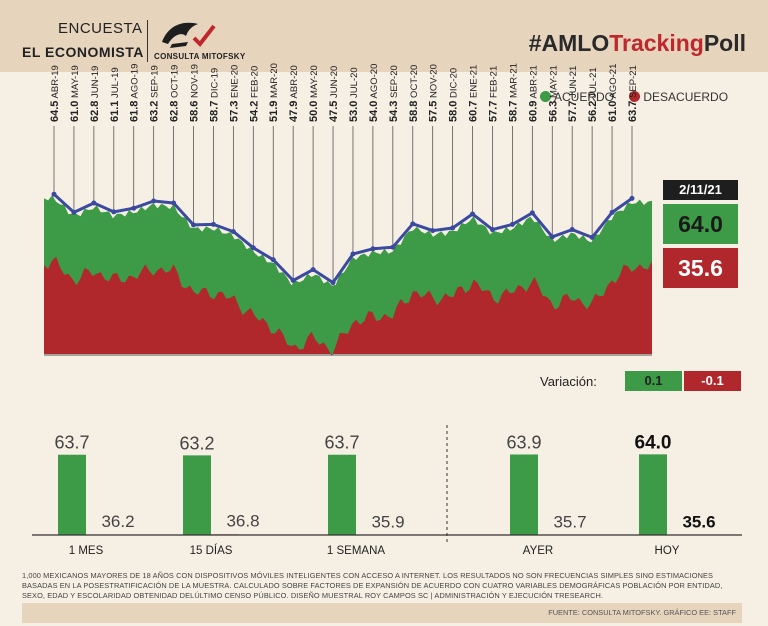 The image size is (768, 626). I want to click on point-month: MAR-21, so click(513, 81).